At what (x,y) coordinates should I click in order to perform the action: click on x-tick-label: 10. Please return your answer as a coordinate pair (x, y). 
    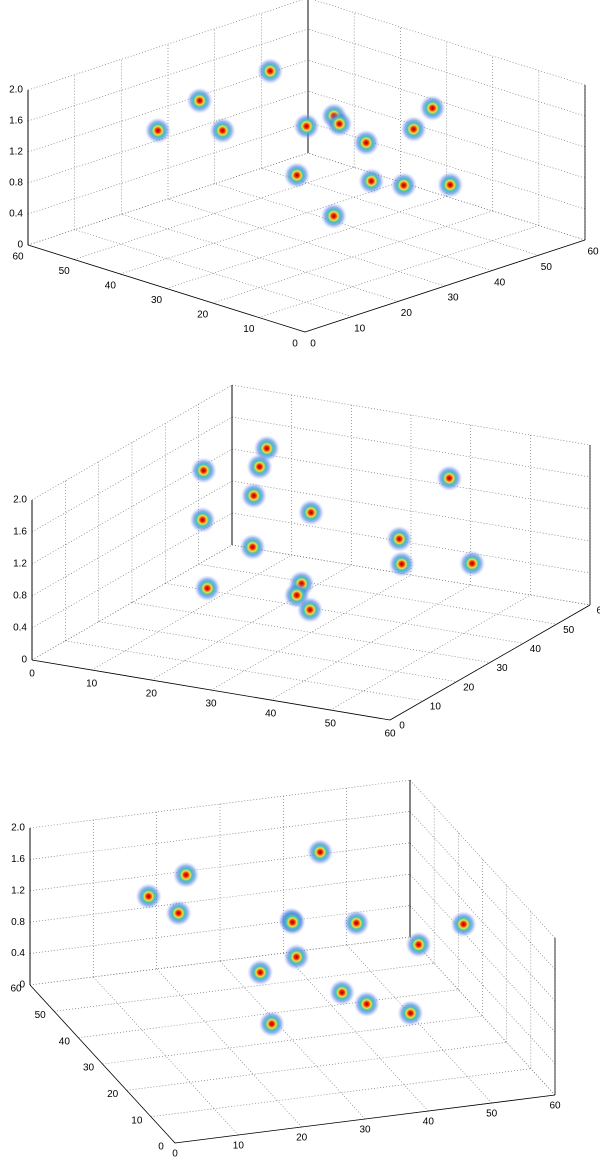
    Looking at the image, I should click on (239, 1146).